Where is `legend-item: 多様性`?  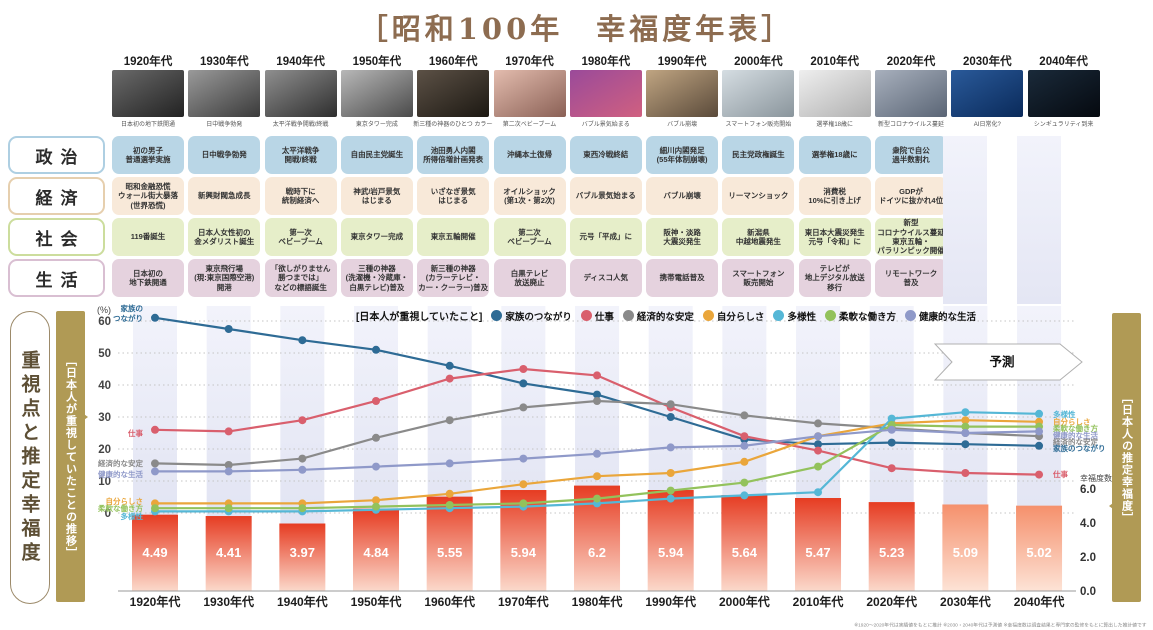
legend-item: 多様性 is located at coordinates (794, 316).